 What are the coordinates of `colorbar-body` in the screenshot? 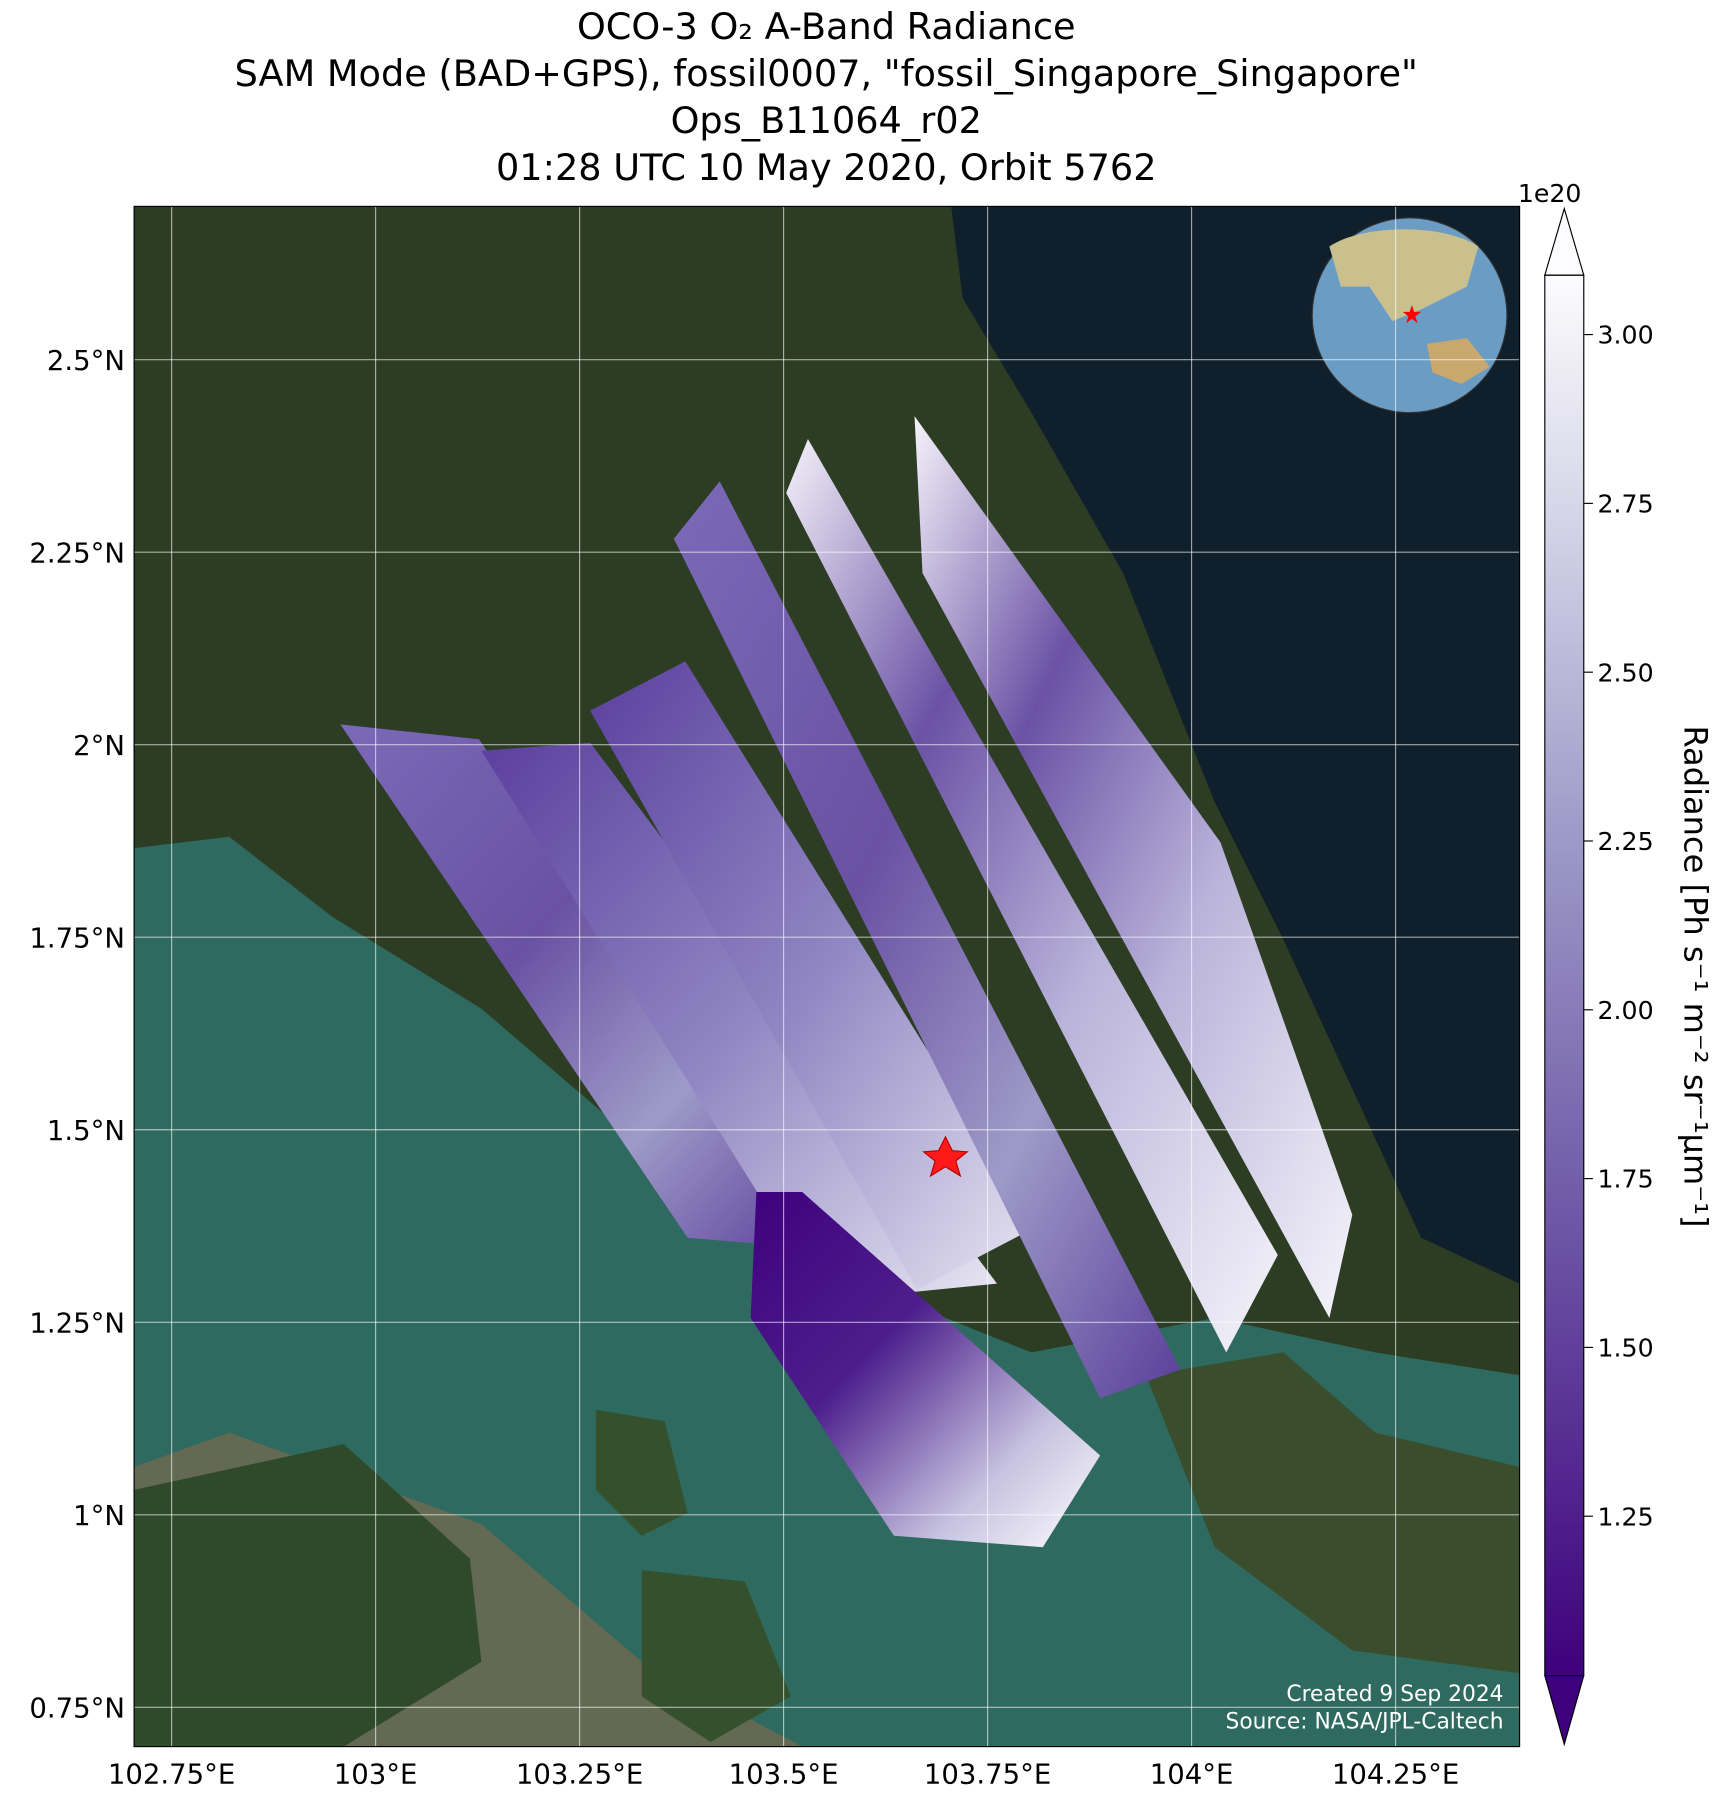 It's located at (1564, 975).